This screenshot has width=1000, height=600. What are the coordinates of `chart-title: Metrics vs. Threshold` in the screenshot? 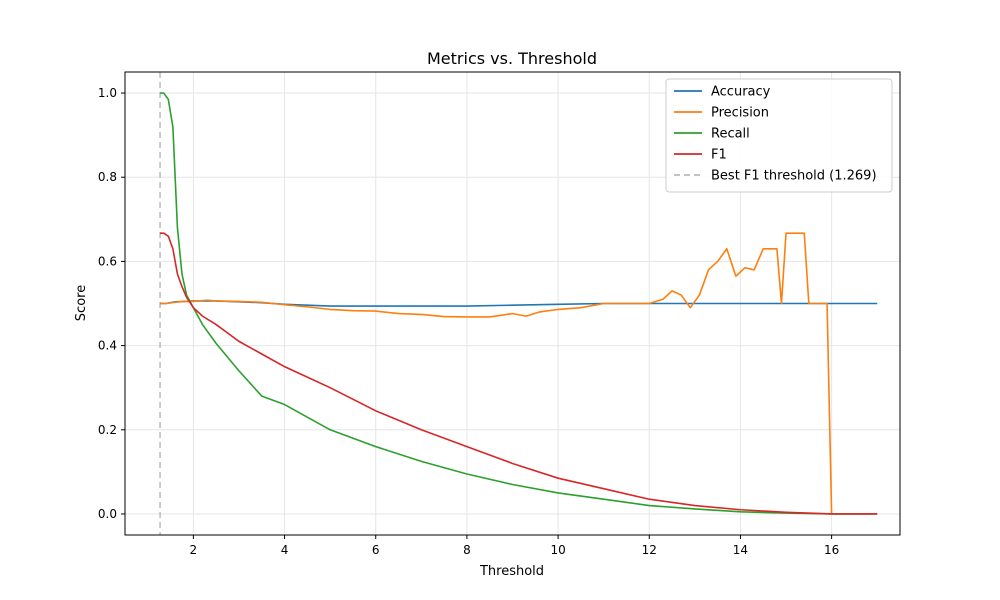 It's located at (512, 58).